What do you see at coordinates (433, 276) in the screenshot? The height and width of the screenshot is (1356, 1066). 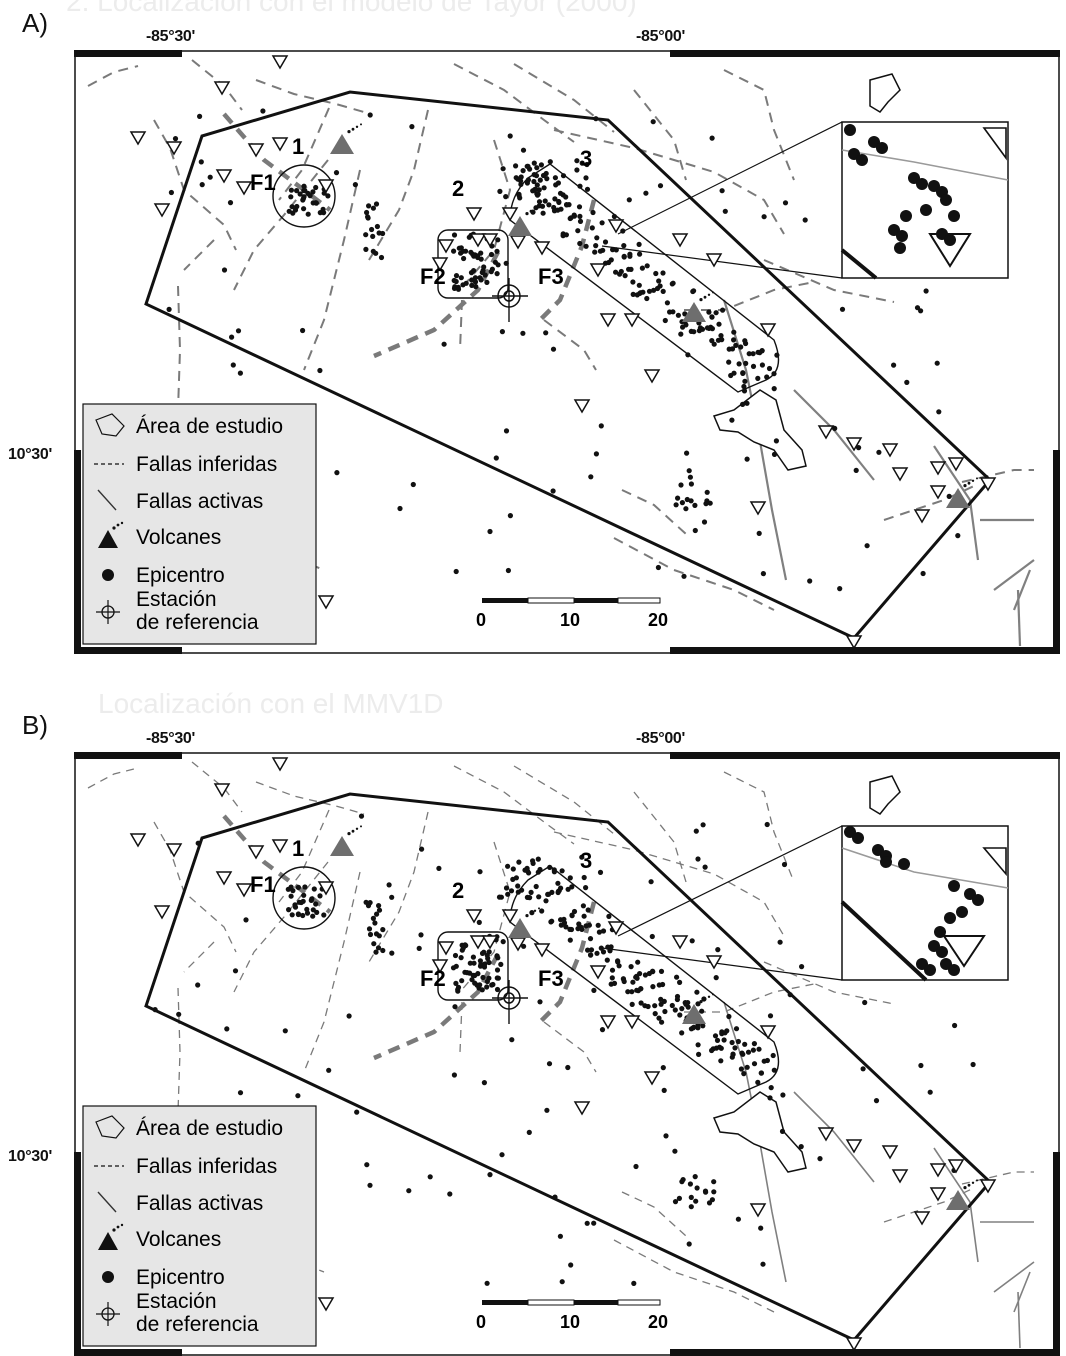 I see `fault-label-f2: F2` at bounding box center [433, 276].